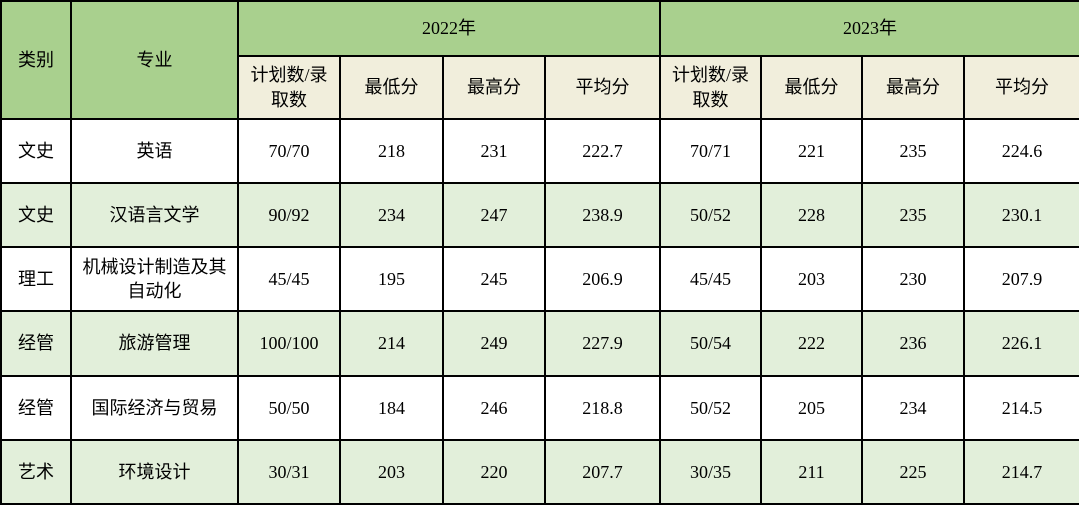 This screenshot has height=505, width=1079. I want to click on cell-2023-max: 230, so click(913, 279).